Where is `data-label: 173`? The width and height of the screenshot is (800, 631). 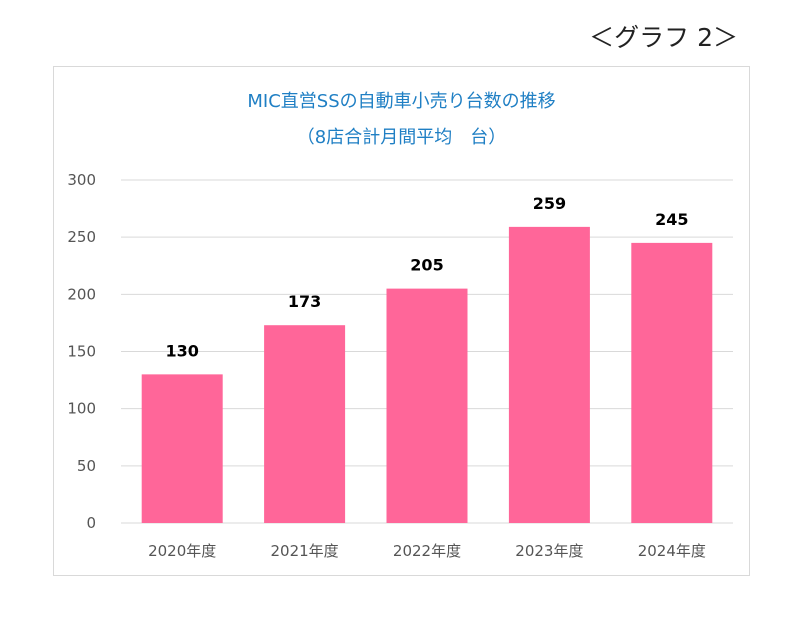
data-label: 173 is located at coordinates (304, 301).